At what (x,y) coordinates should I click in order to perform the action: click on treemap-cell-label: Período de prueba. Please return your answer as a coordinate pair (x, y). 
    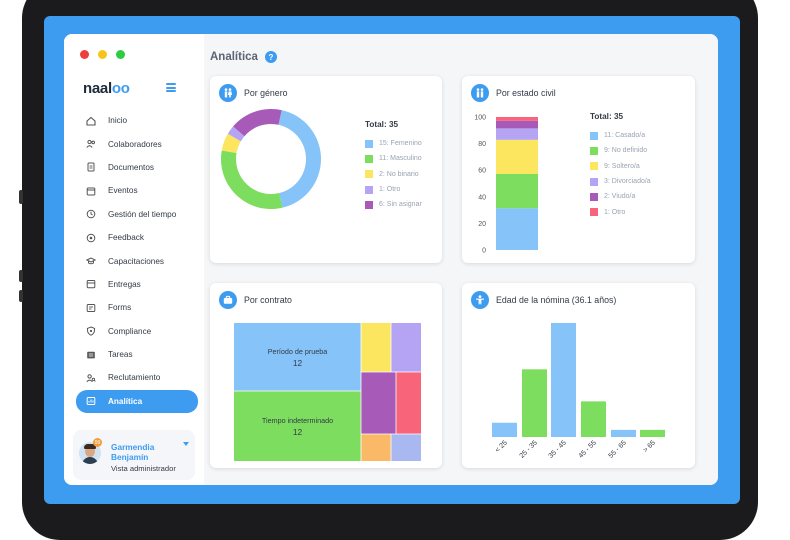
    Looking at the image, I should click on (298, 351).